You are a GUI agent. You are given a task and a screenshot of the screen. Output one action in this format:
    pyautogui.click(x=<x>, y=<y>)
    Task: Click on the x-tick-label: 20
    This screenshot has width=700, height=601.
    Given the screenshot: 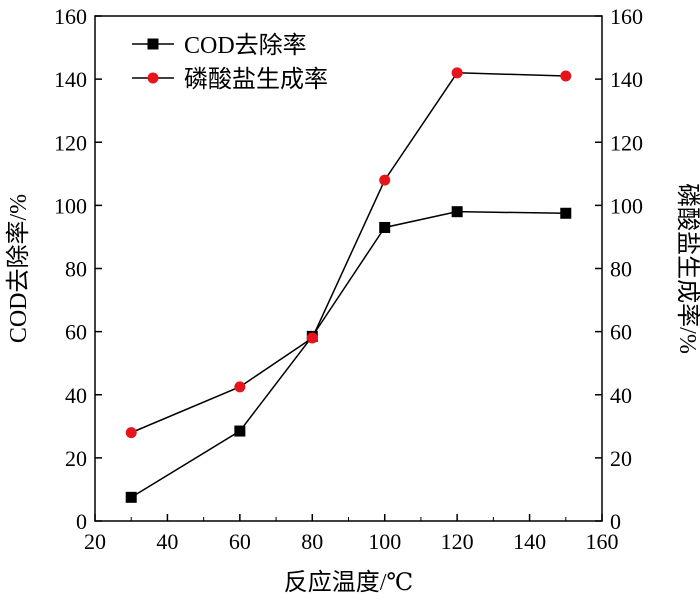 What is the action you would take?
    pyautogui.click(x=95, y=541)
    